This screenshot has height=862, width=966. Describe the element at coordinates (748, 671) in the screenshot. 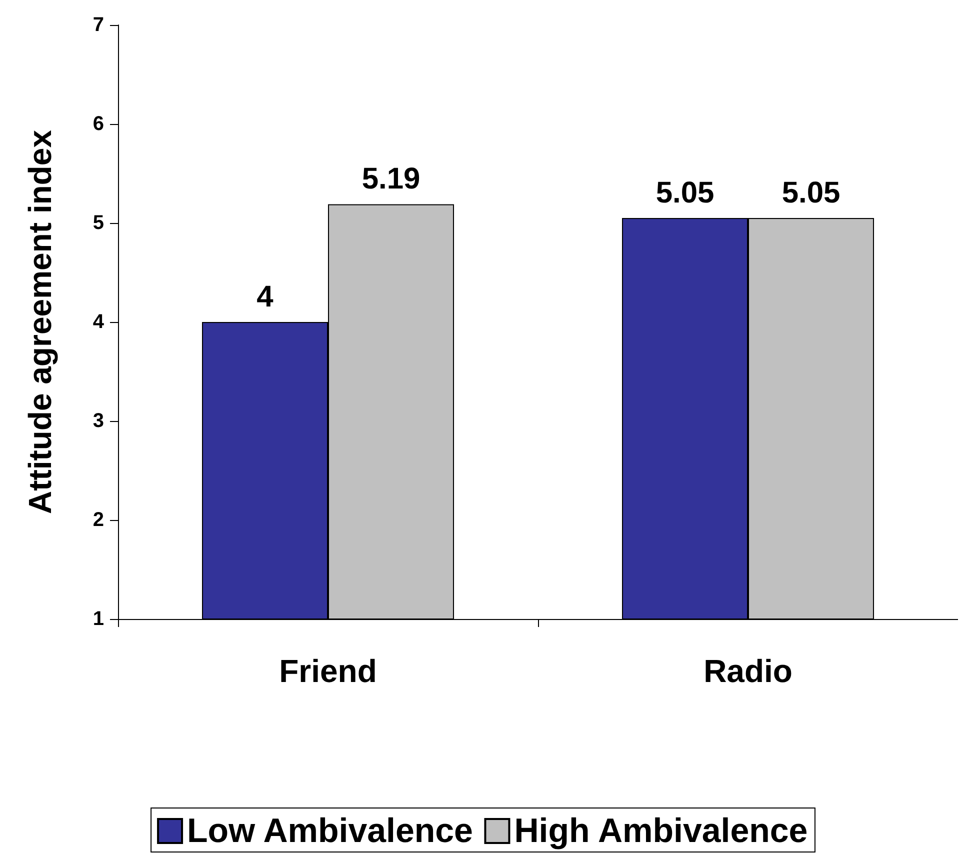

I see `x-tick-label: Radio` at that location.